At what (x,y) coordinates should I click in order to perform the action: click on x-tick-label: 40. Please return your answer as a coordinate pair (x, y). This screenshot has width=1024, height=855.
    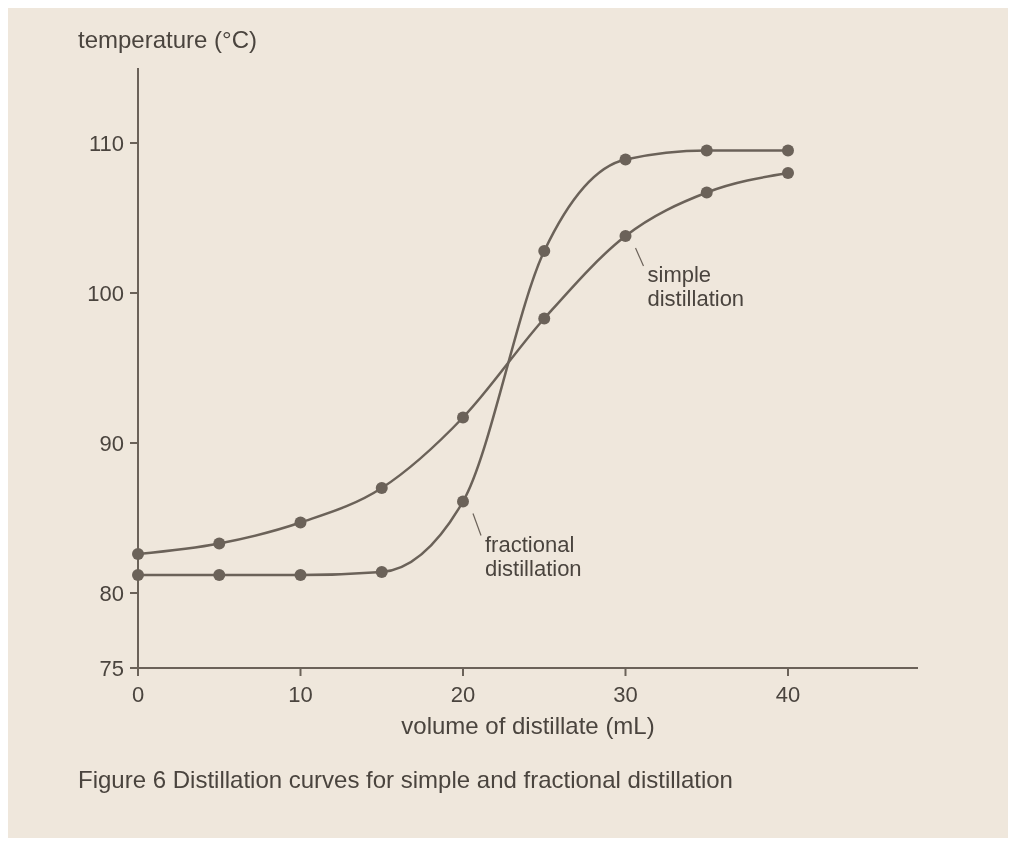
    Looking at the image, I should click on (788, 694).